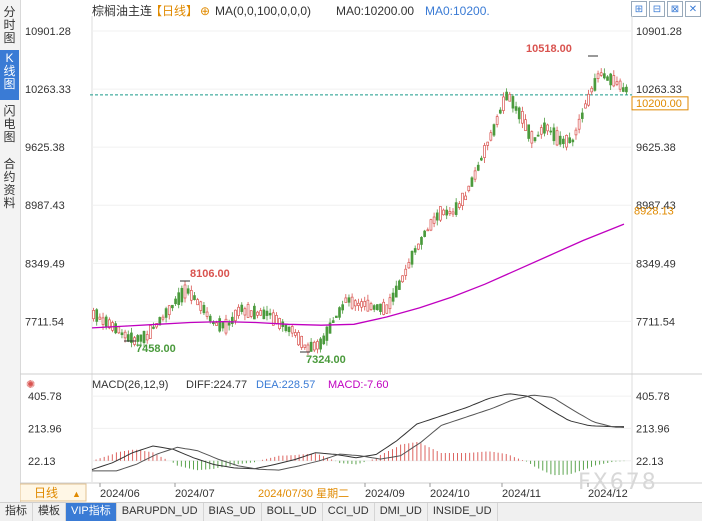  Describe the element at coordinates (42, 462) in the screenshot. I see `macd-label-left: 22.13` at that location.